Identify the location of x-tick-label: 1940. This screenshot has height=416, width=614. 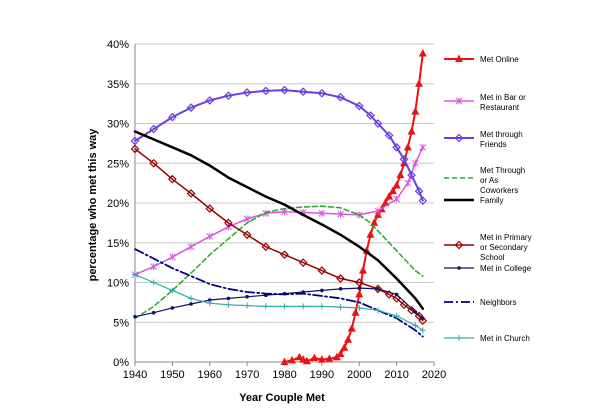
(135, 375).